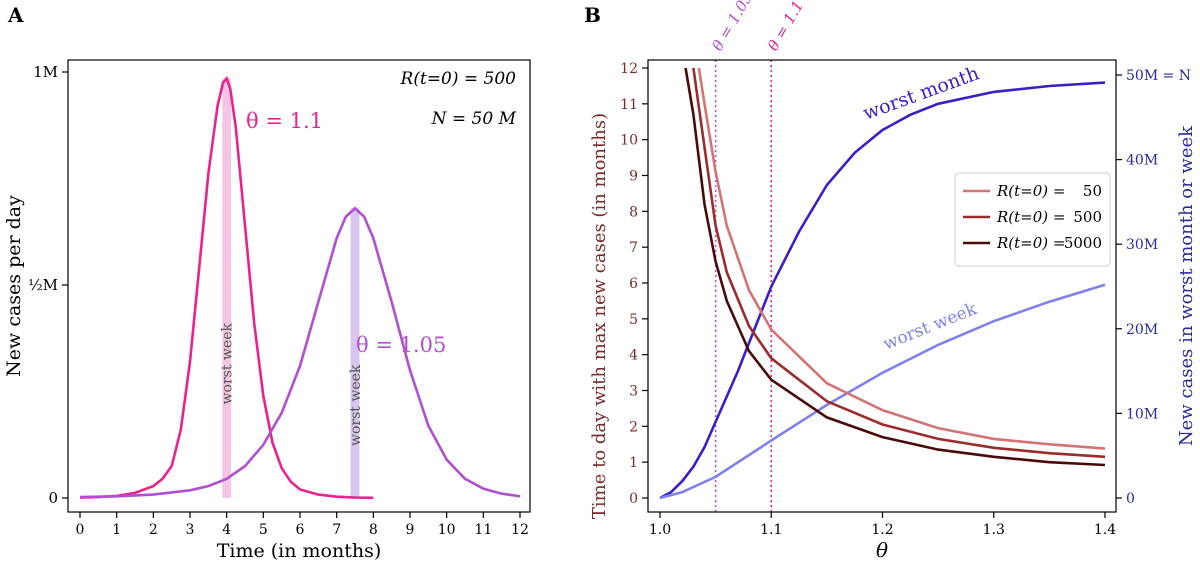 The width and height of the screenshot is (1200, 569). I want to click on x-tick-label-b: 1.1, so click(771, 530).